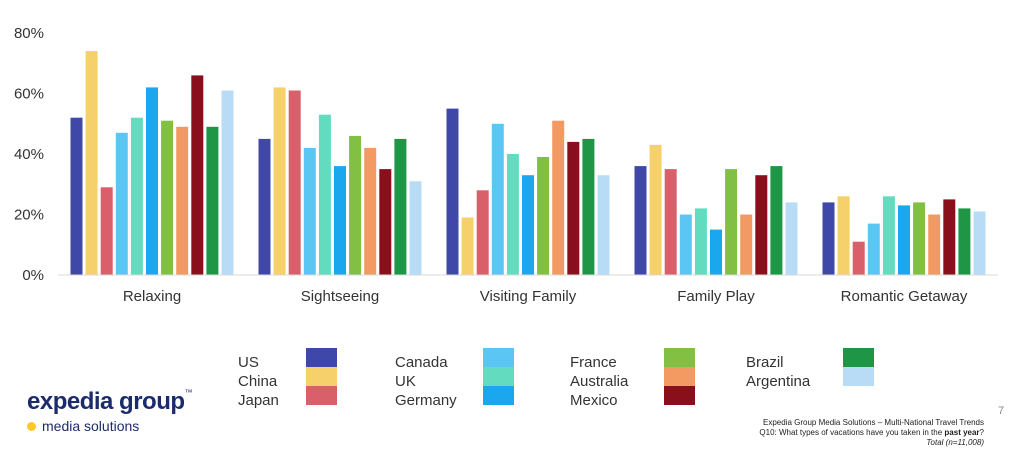  I want to click on footer-question-end: ?, so click(981, 432).